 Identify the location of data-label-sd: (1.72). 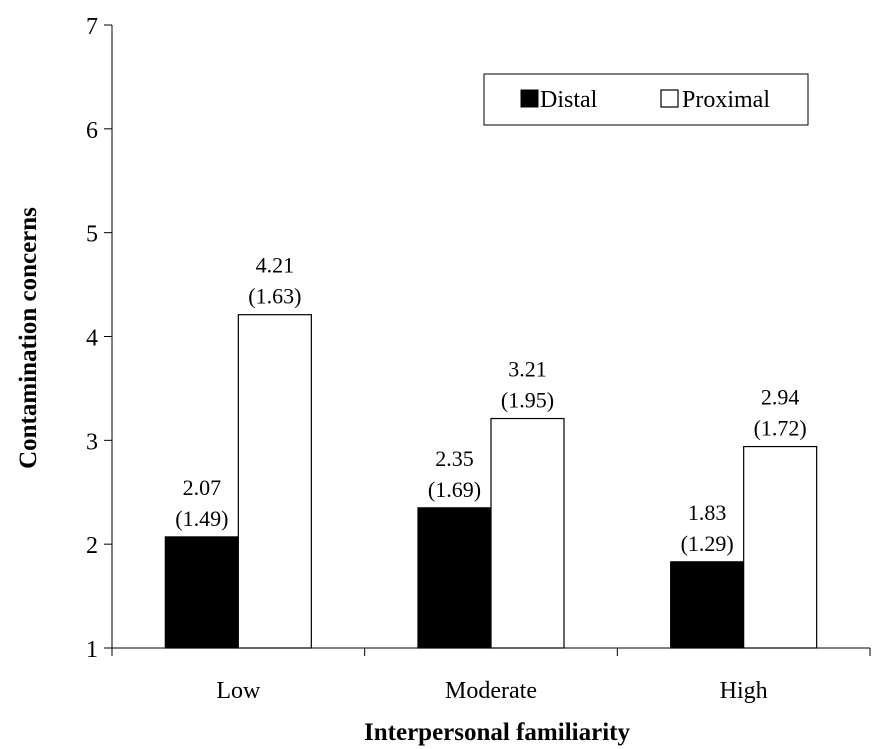
(780, 428).